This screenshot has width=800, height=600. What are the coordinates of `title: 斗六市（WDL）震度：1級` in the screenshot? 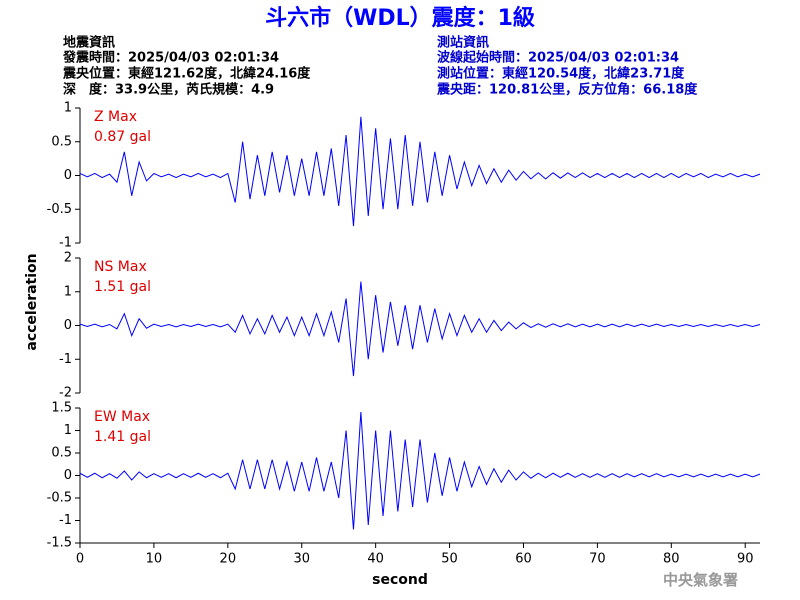 It's located at (400, 18).